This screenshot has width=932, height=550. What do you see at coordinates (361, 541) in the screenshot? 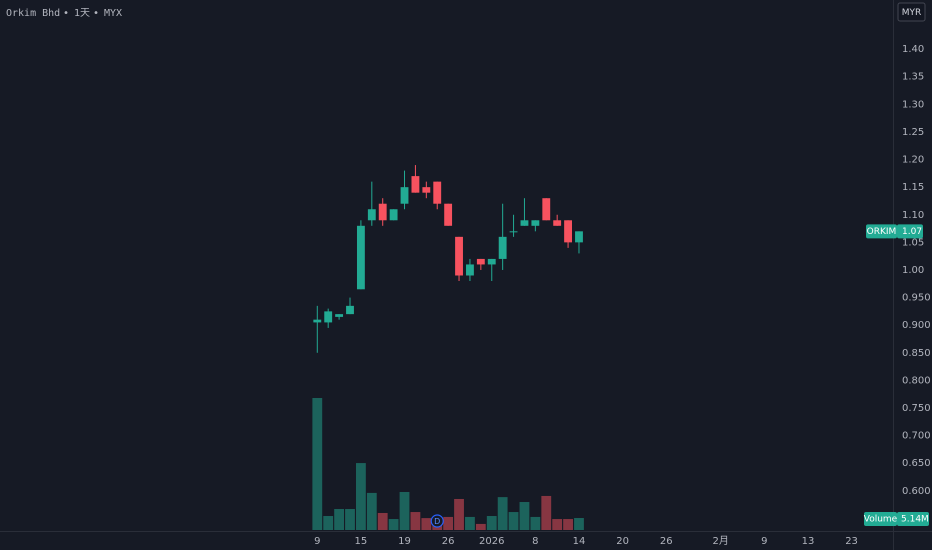
I see `x-tick-label: 15` at bounding box center [361, 541].